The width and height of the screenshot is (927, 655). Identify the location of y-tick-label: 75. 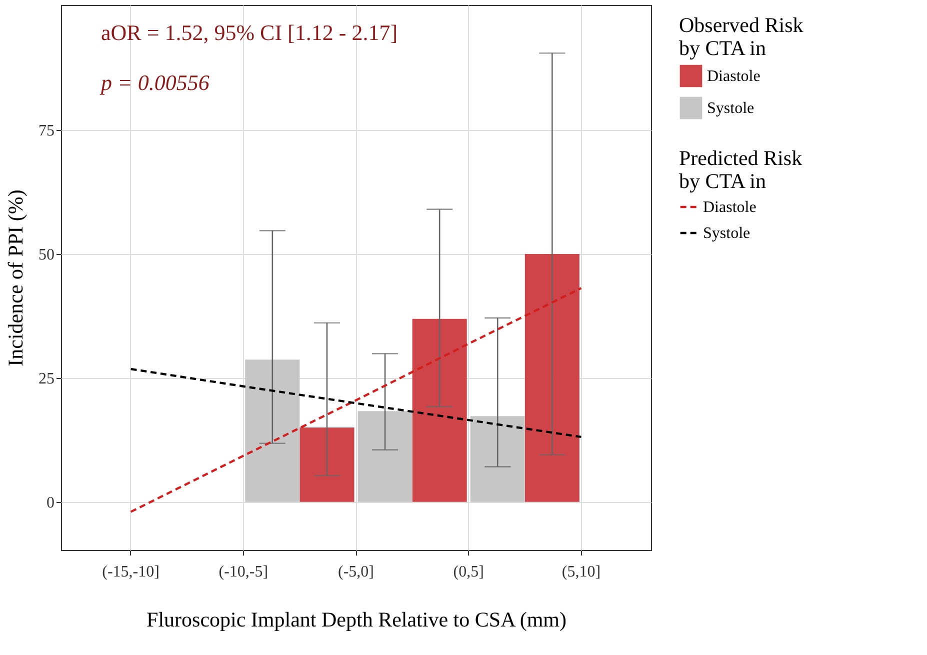
(46, 131).